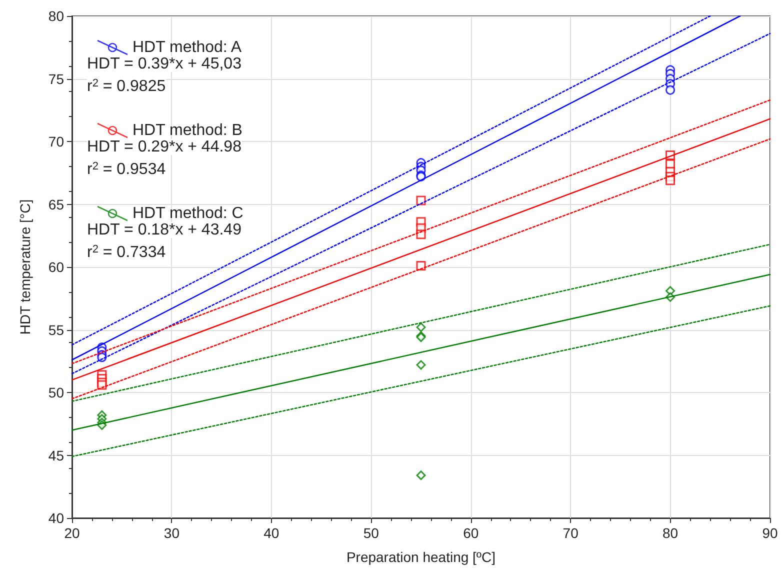 The image size is (782, 580). I want to click on y-tick-label: 50, so click(56, 392).